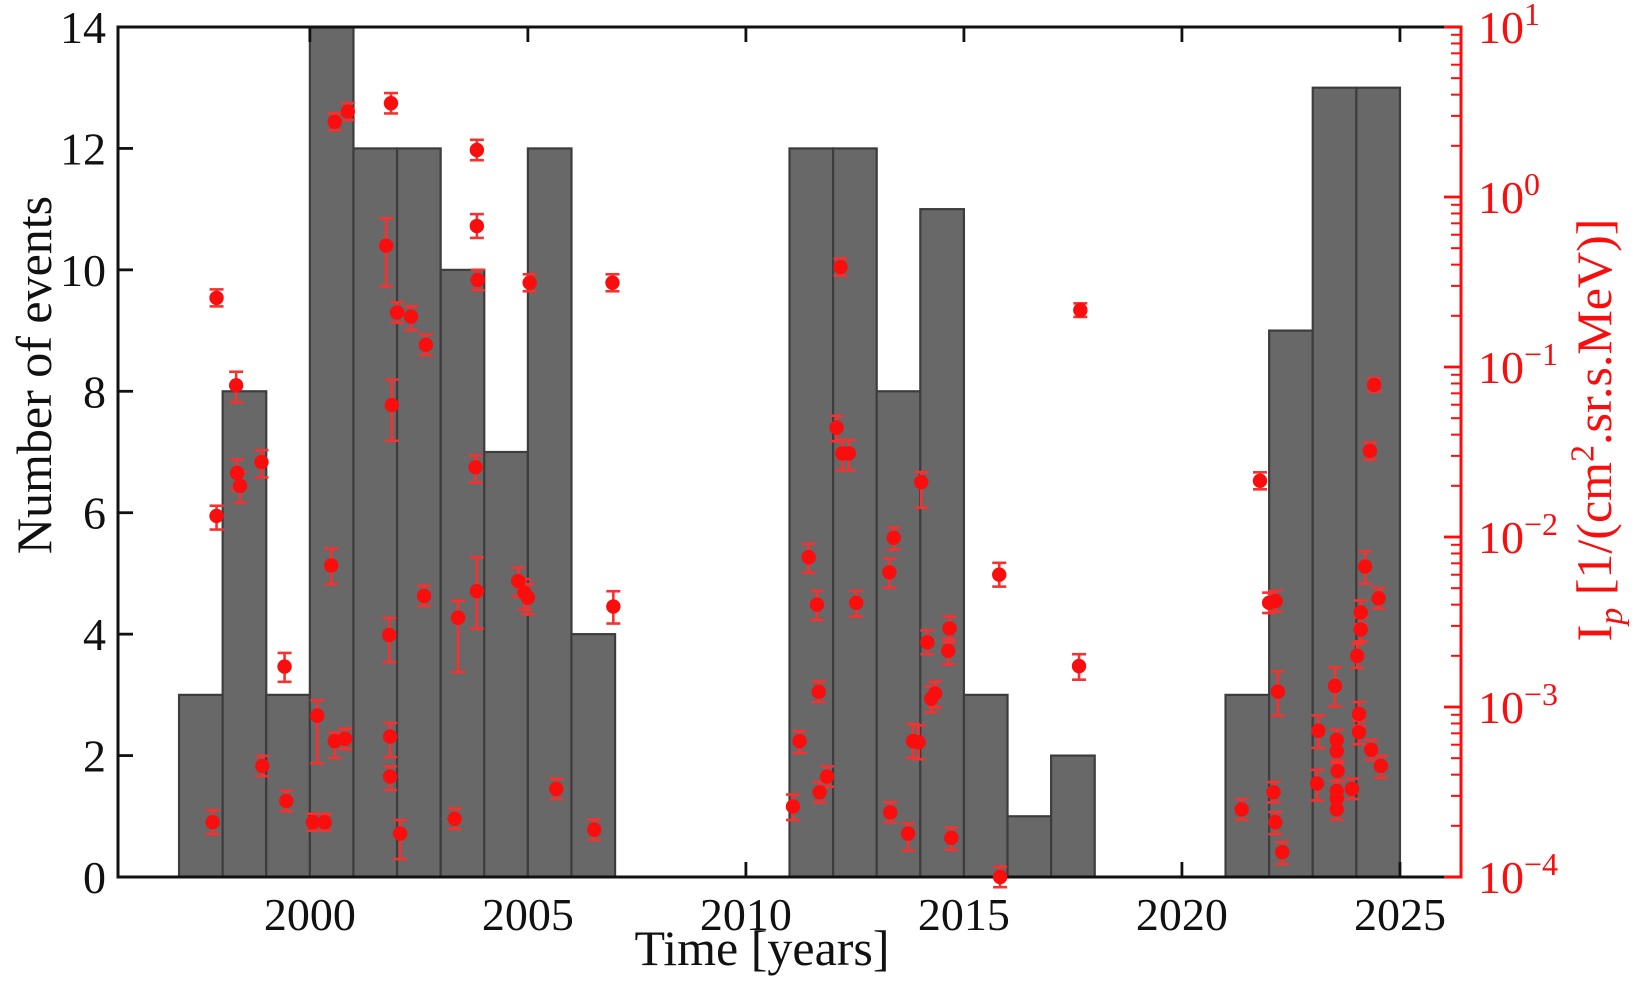  What do you see at coordinates (746, 914) in the screenshot?
I see `x-tick-label: 2010` at bounding box center [746, 914].